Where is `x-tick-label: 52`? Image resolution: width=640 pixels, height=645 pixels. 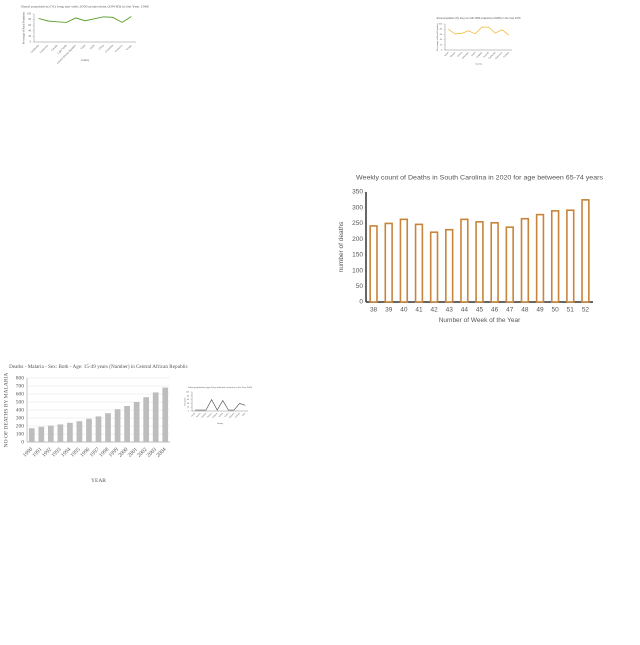
x-tick-label: 52 is located at coordinates (586, 310).